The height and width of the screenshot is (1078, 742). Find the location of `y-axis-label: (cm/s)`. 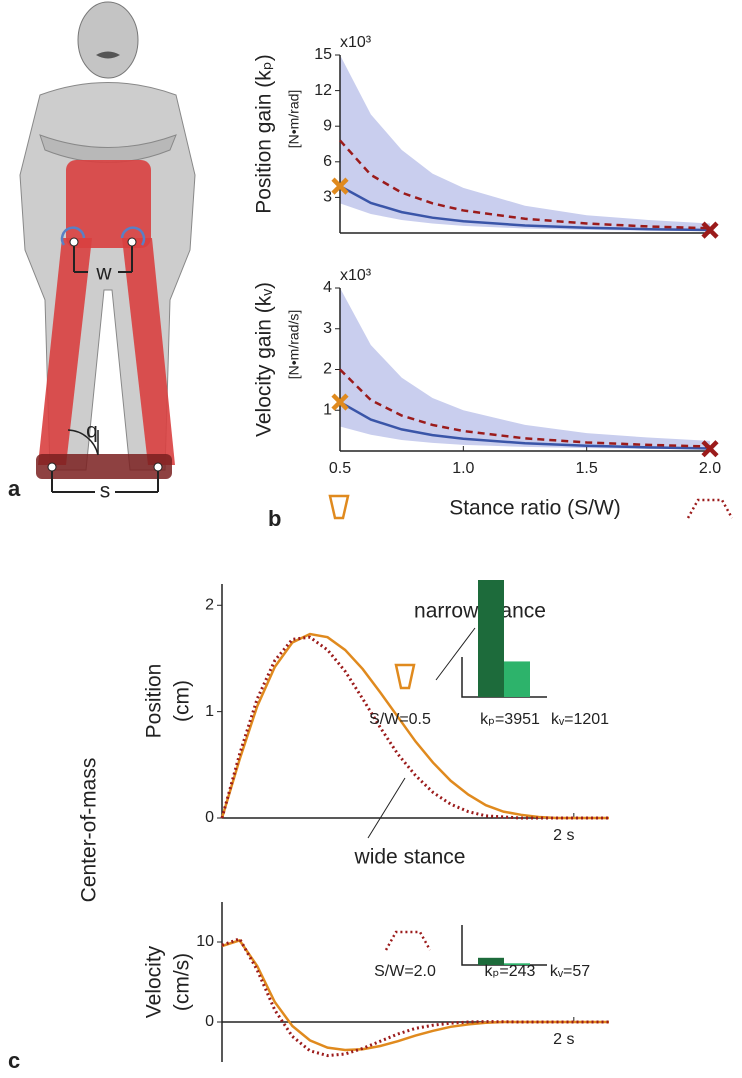

y-axis-label: (cm/s) is located at coordinates (182, 982).